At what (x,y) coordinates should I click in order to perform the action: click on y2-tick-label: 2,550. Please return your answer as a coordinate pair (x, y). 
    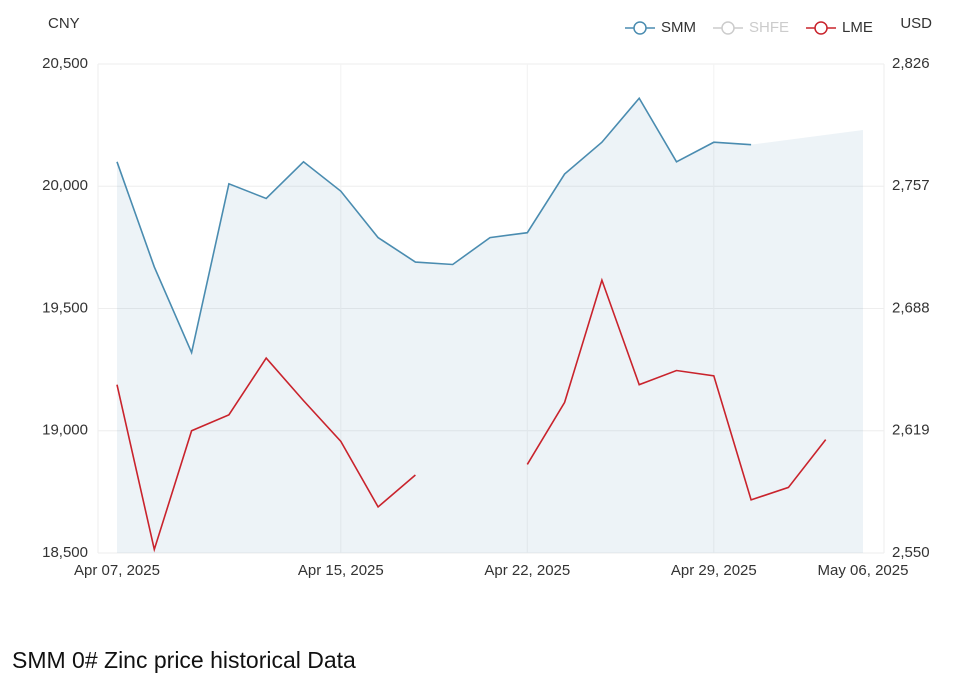
    Looking at the image, I should click on (911, 552).